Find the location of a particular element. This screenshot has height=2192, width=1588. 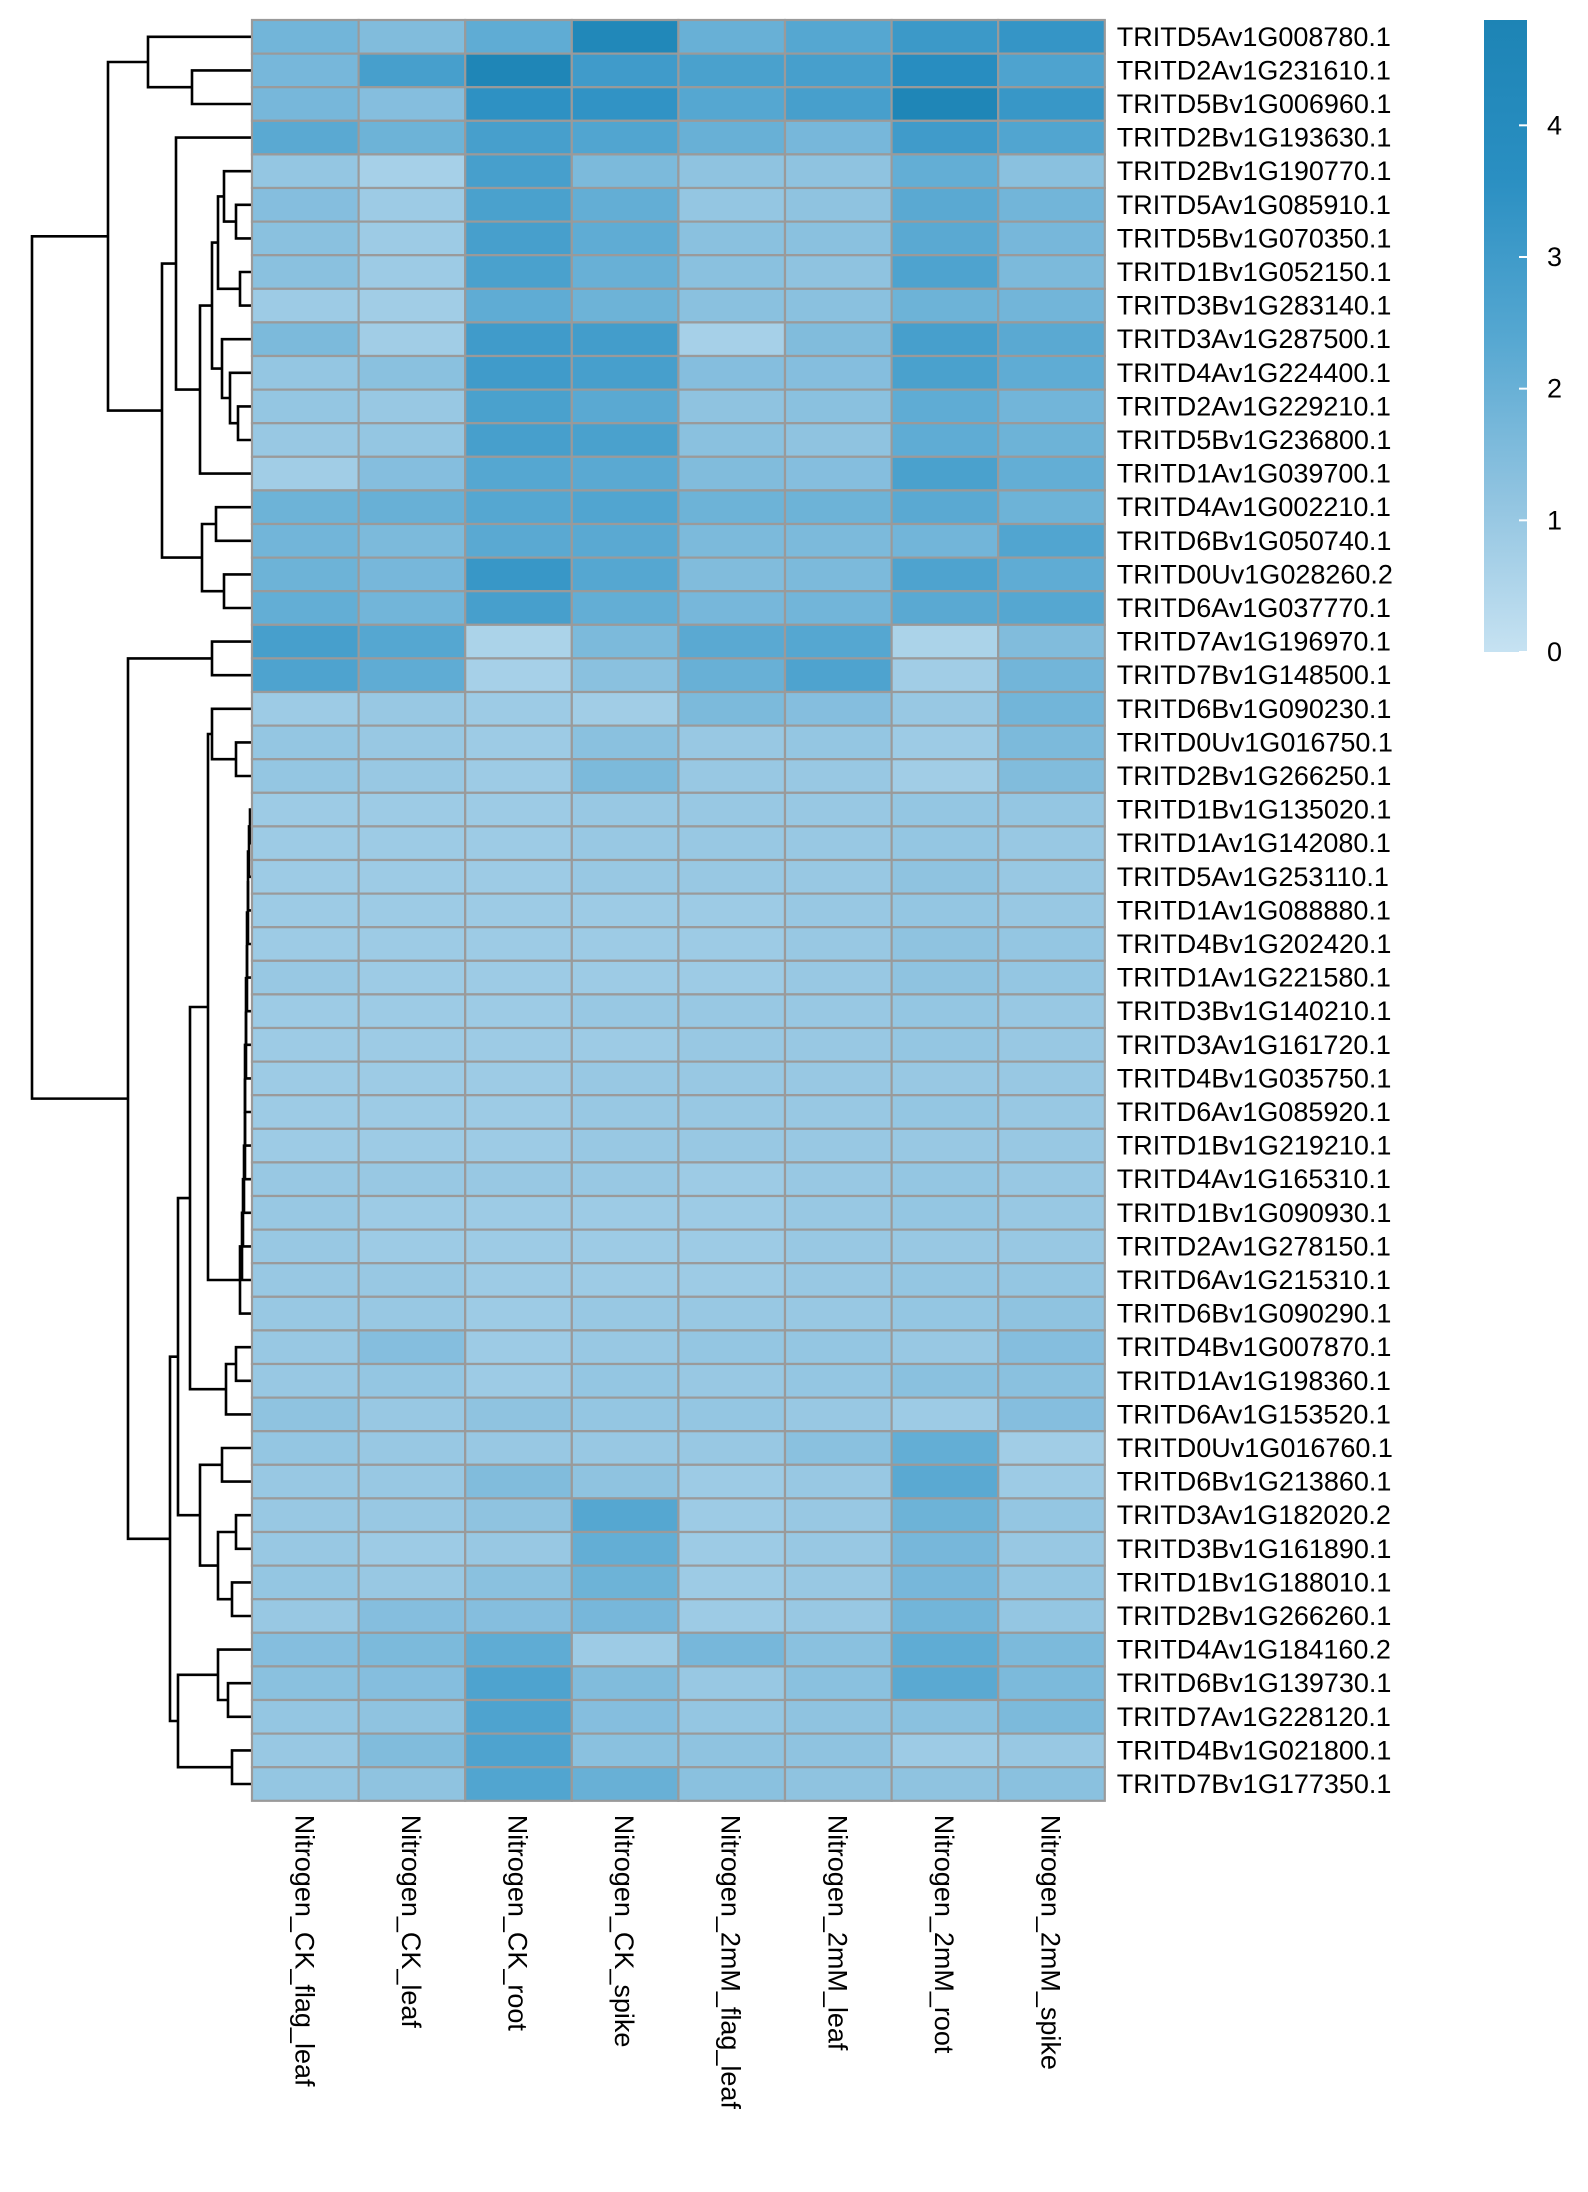

legend-tick-label: 0 is located at coordinates (1554, 652).